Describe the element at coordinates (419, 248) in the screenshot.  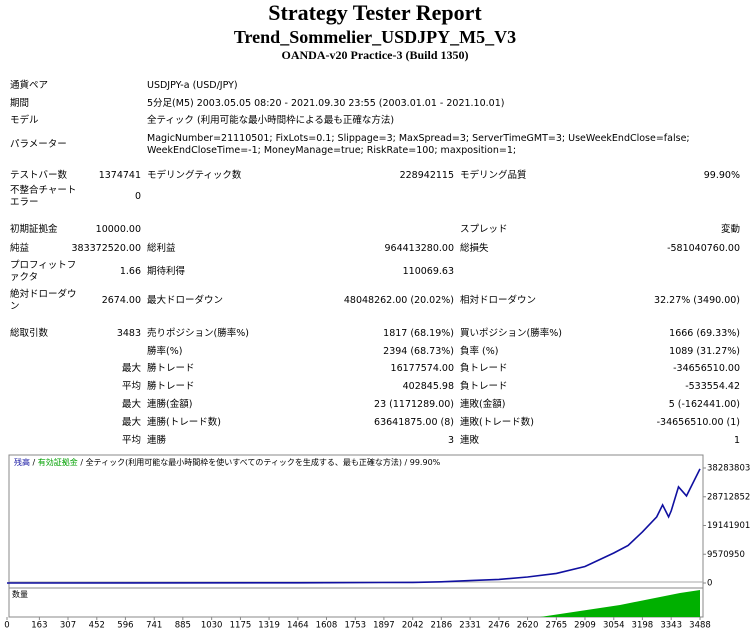
I see `stat-value: 964413280.00` at that location.